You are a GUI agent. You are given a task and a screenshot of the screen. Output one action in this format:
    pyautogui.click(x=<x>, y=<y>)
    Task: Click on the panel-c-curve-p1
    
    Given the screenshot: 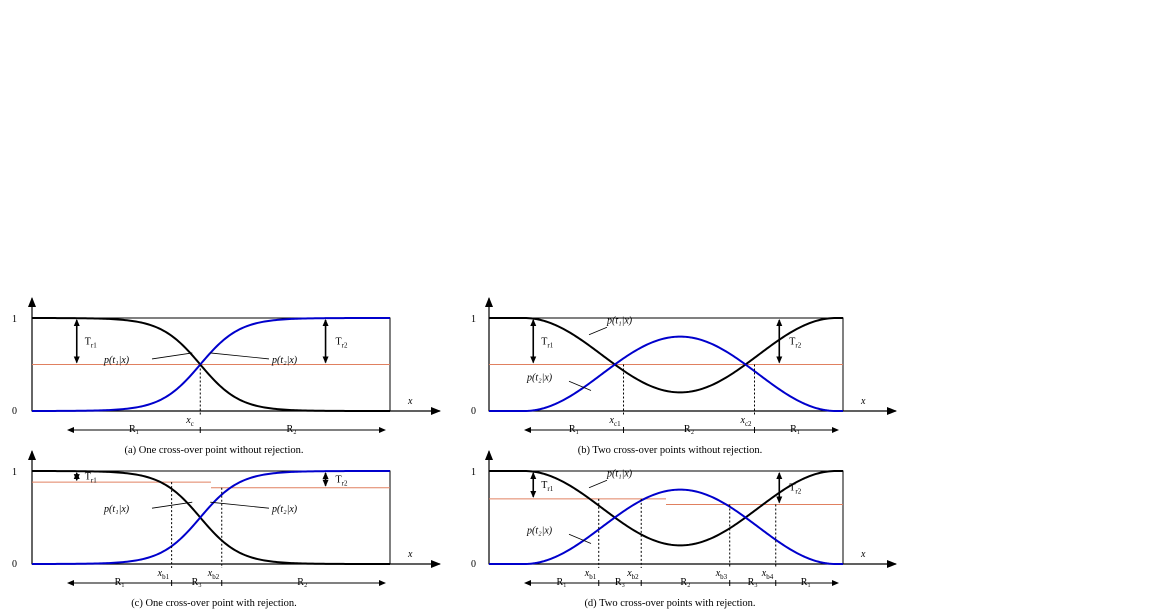 What is the action you would take?
    pyautogui.click(x=211, y=517)
    